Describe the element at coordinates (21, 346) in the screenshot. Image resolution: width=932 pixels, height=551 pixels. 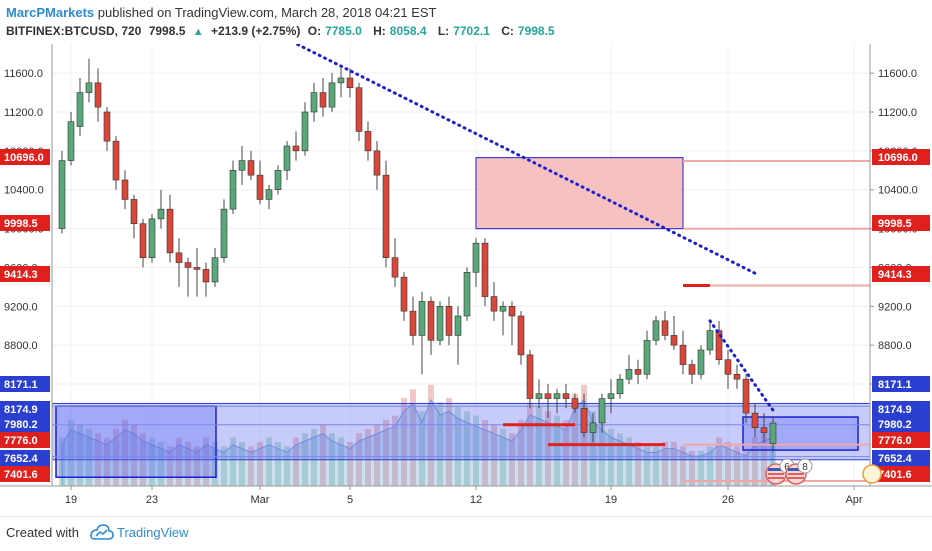
I see `price-tick-label: 8800.0` at that location.